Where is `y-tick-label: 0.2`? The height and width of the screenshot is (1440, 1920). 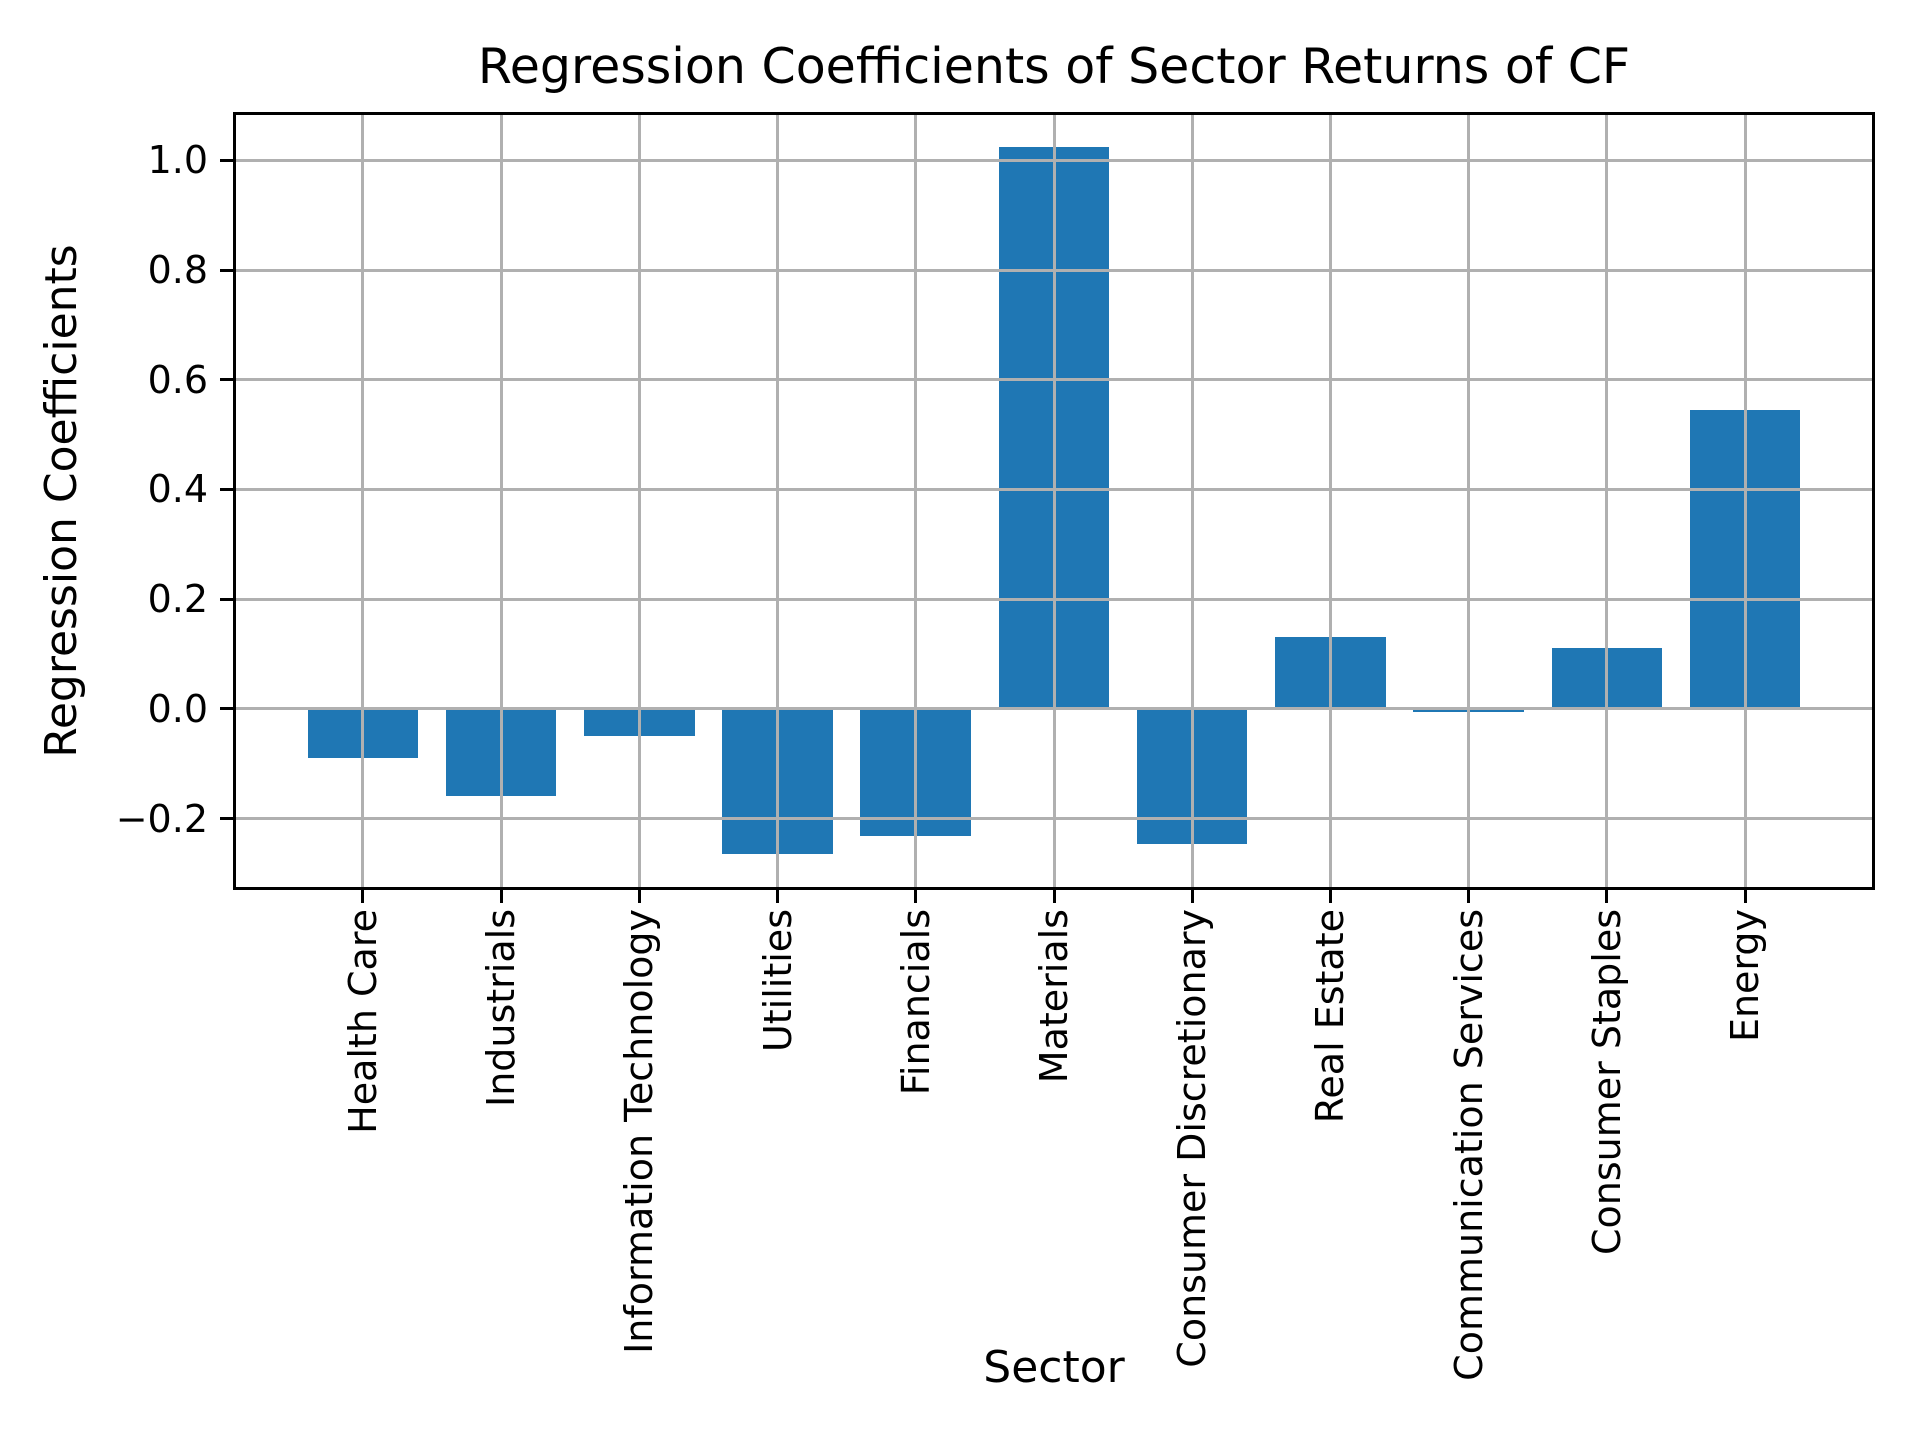 y-tick-label: 0.2 is located at coordinates (177, 599).